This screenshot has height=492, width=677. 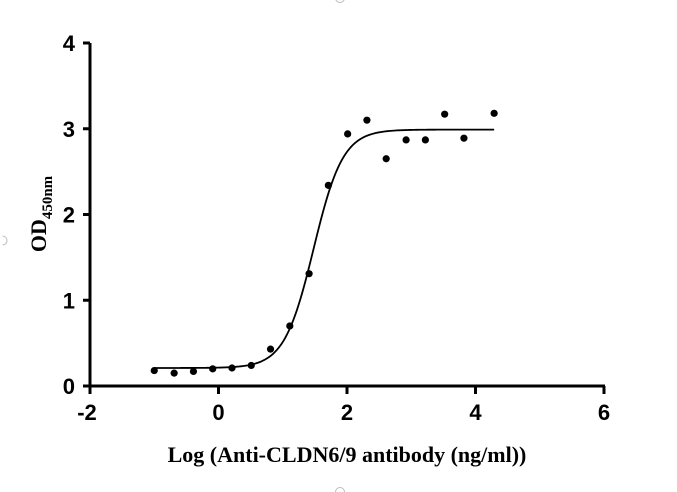 What do you see at coordinates (48, 197) in the screenshot?
I see `y-axis-title-subscript: 450nm` at bounding box center [48, 197].